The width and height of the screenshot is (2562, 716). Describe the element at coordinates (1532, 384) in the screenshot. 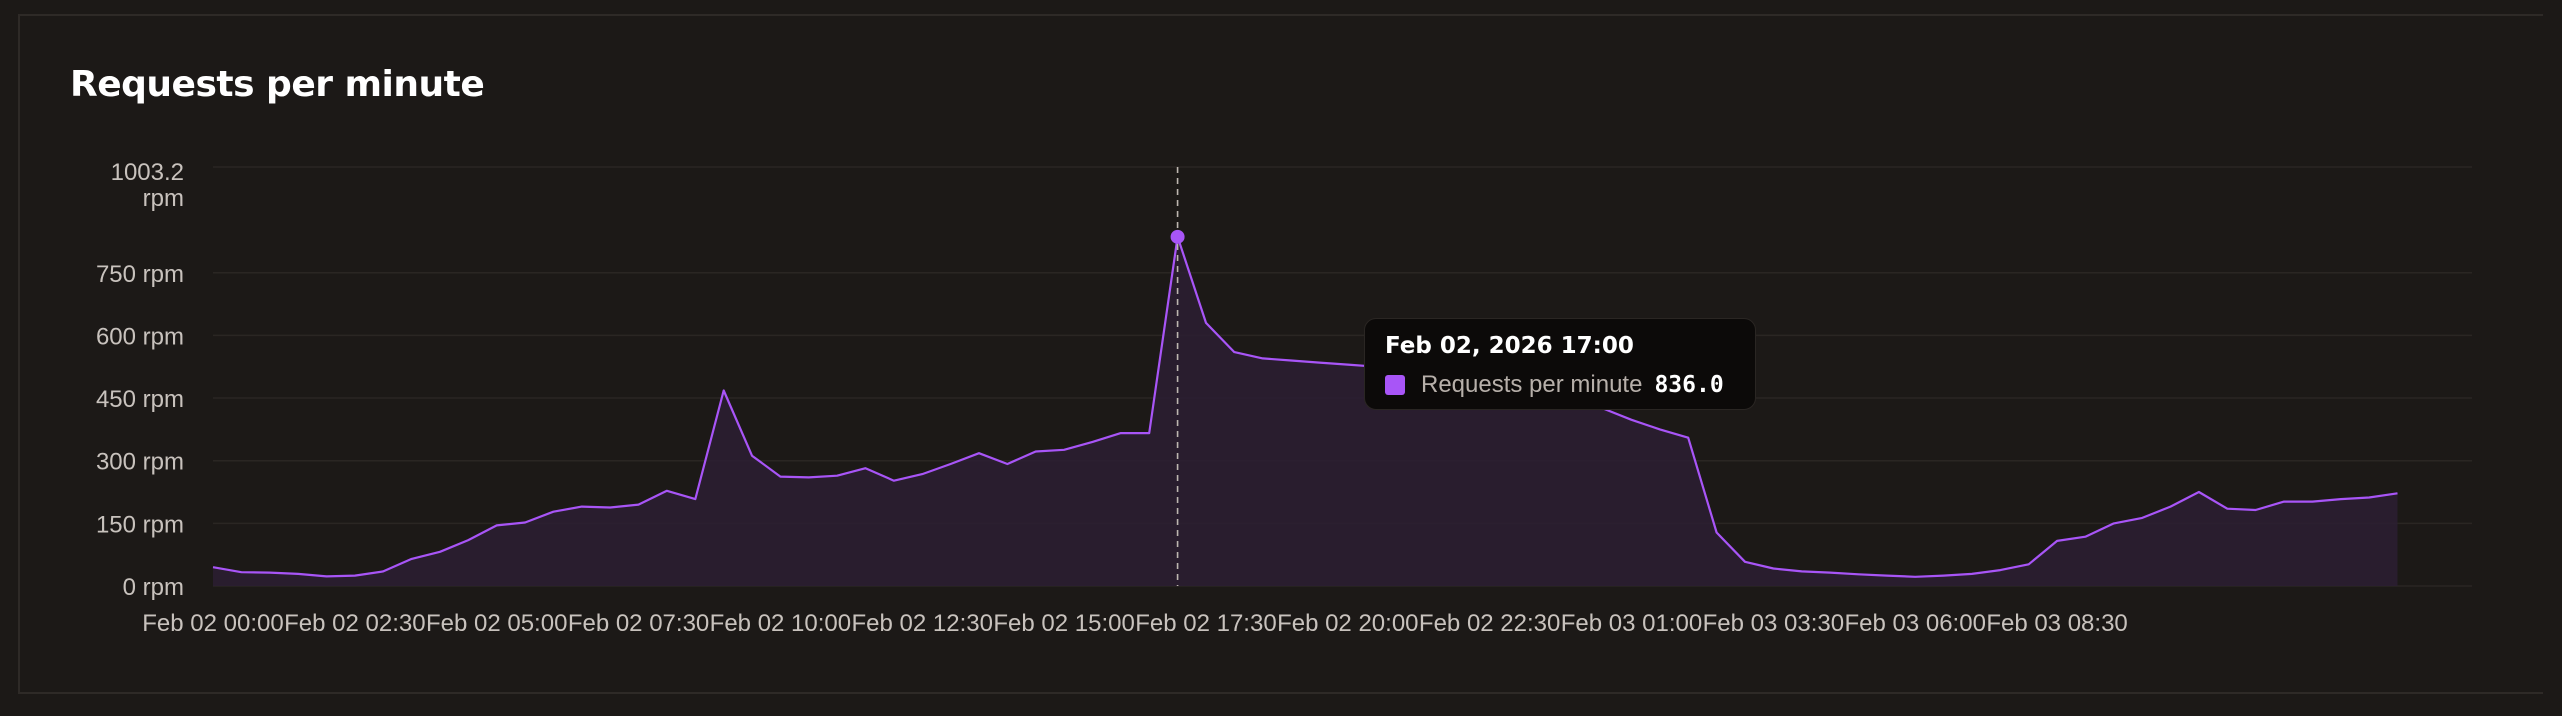

I see `tooltip-series-name: Requests per minute` at that location.